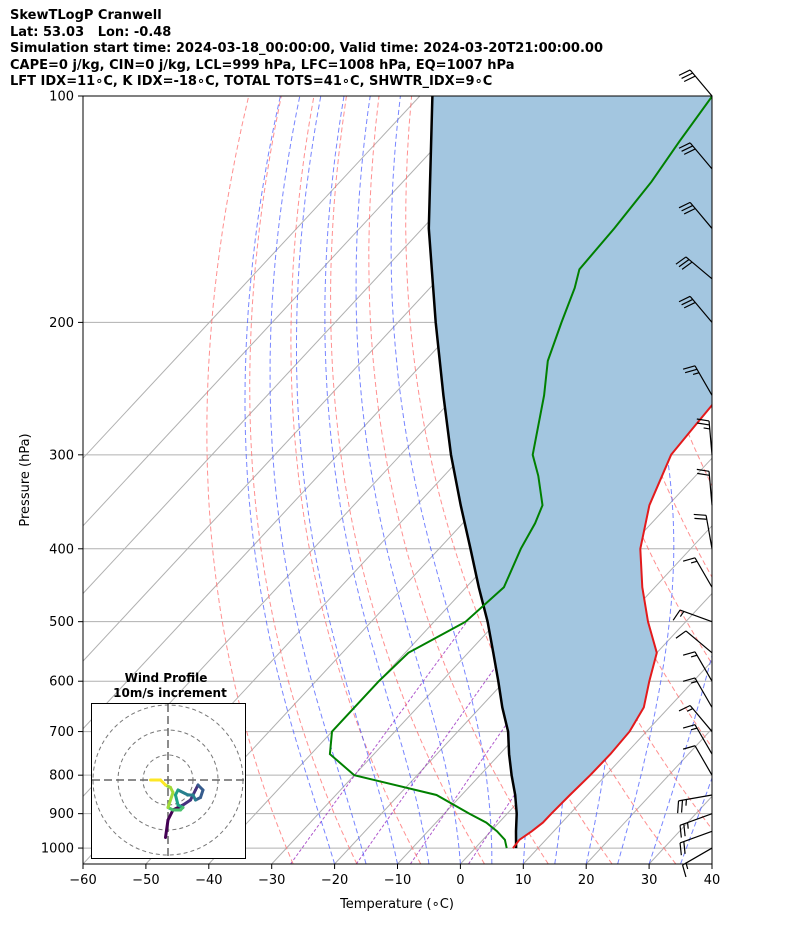 The image size is (794, 937). Describe the element at coordinates (57, 849) in the screenshot. I see `y-tick-label: 1000` at that location.